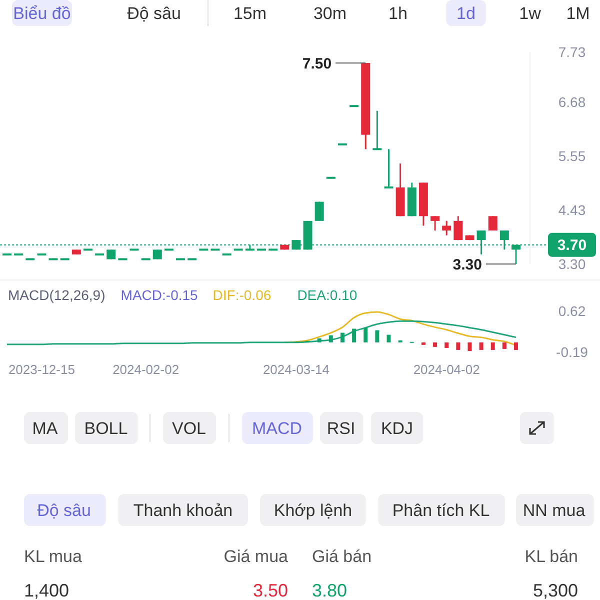  What do you see at coordinates (578, 13) in the screenshot?
I see `text: 1M` at bounding box center [578, 13].